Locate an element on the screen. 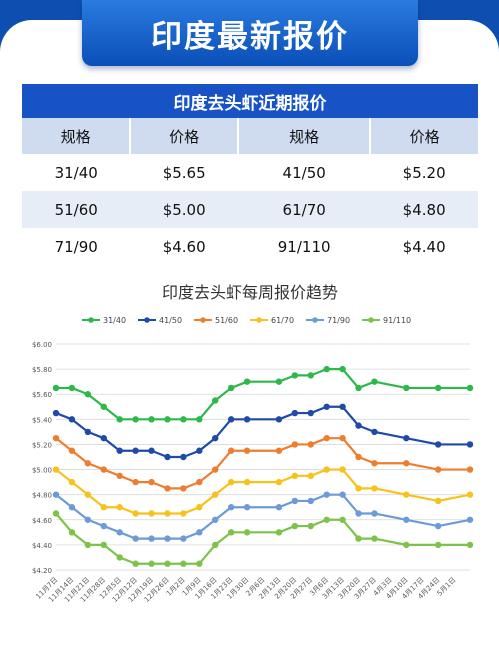 The width and height of the screenshot is (499, 645). y-tick-label: $5.80 is located at coordinates (42, 370).